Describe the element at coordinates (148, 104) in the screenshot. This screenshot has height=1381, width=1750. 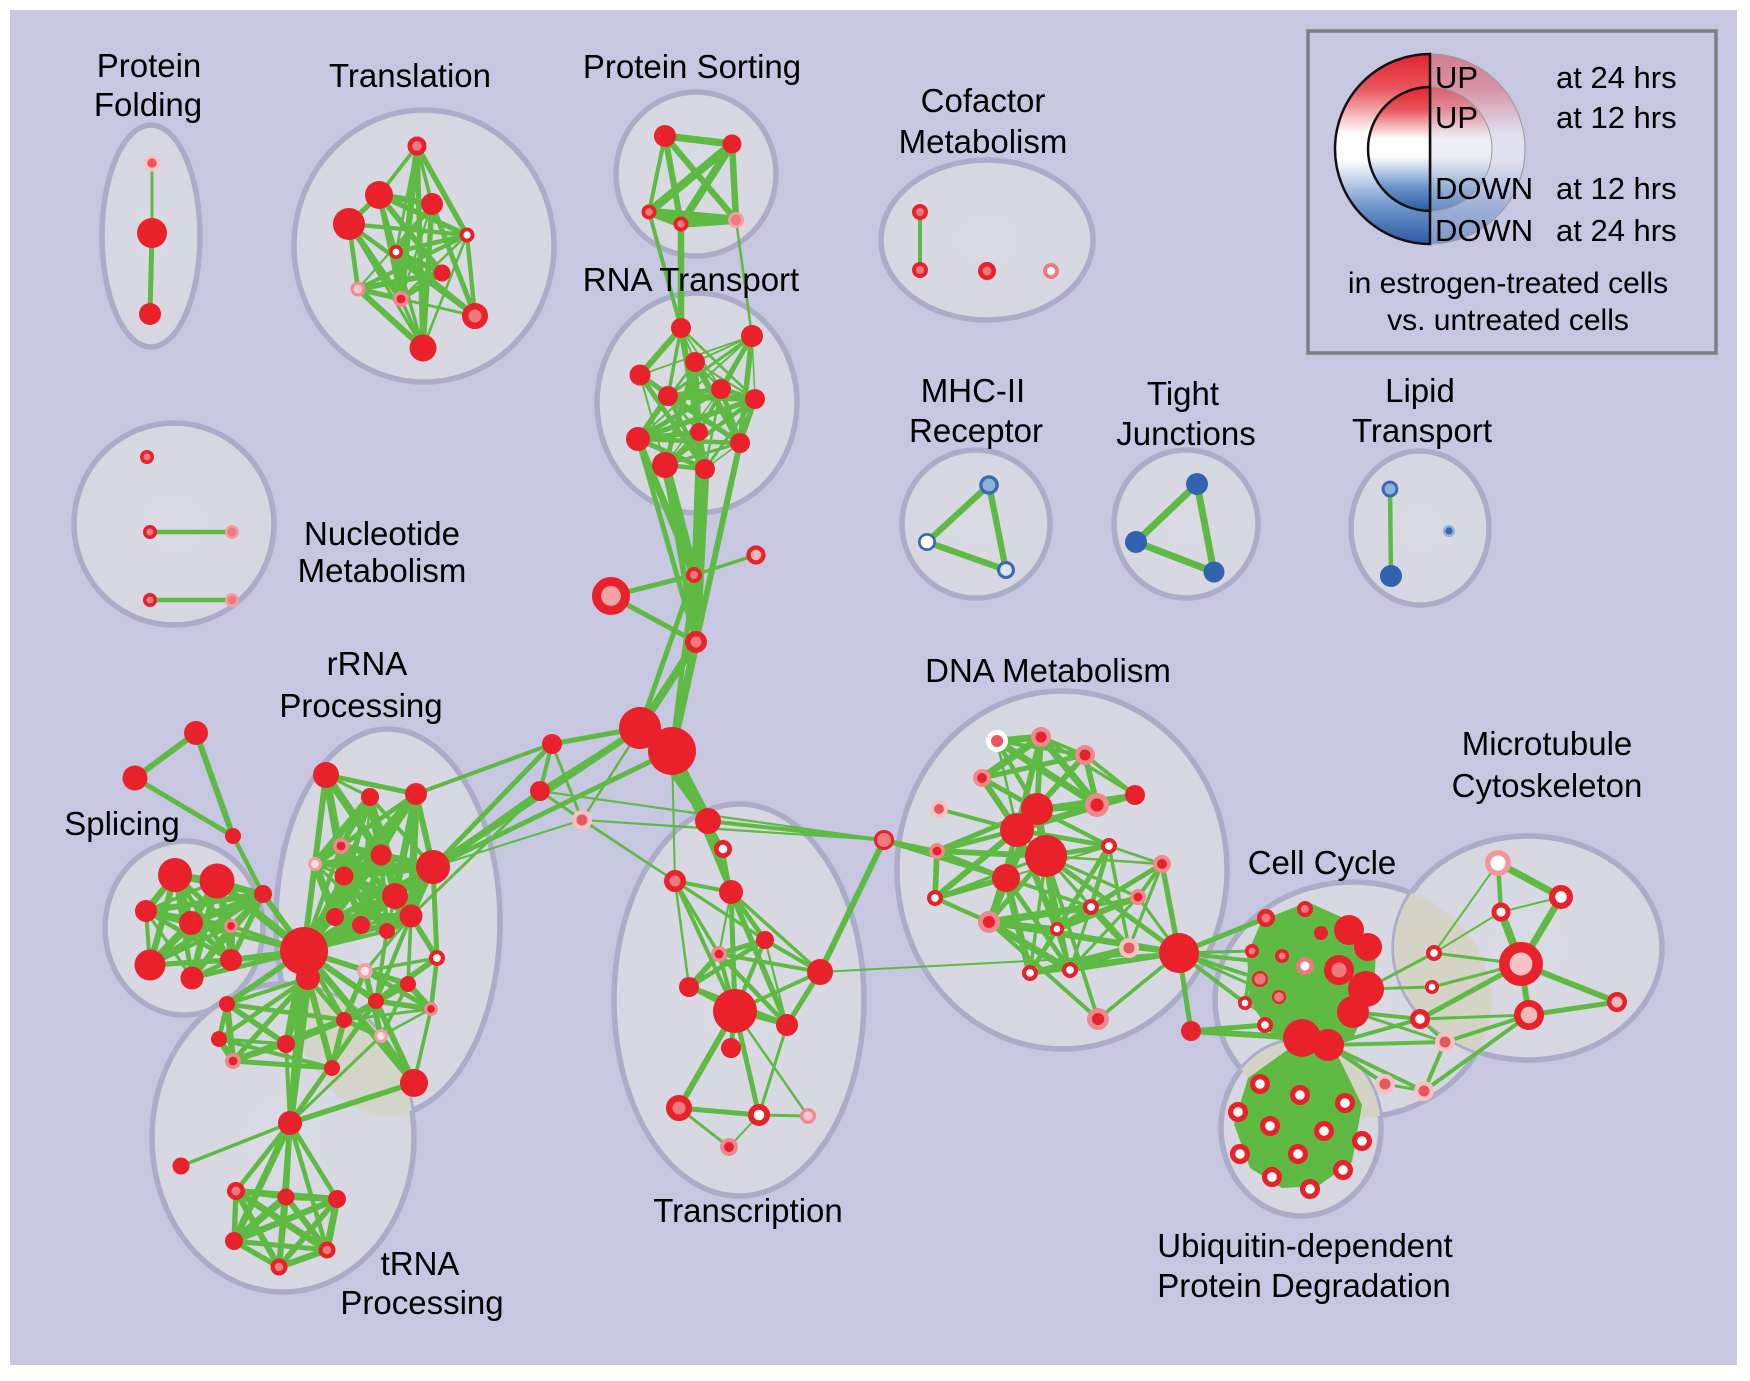
I see `svg-text: Folding` at that location.